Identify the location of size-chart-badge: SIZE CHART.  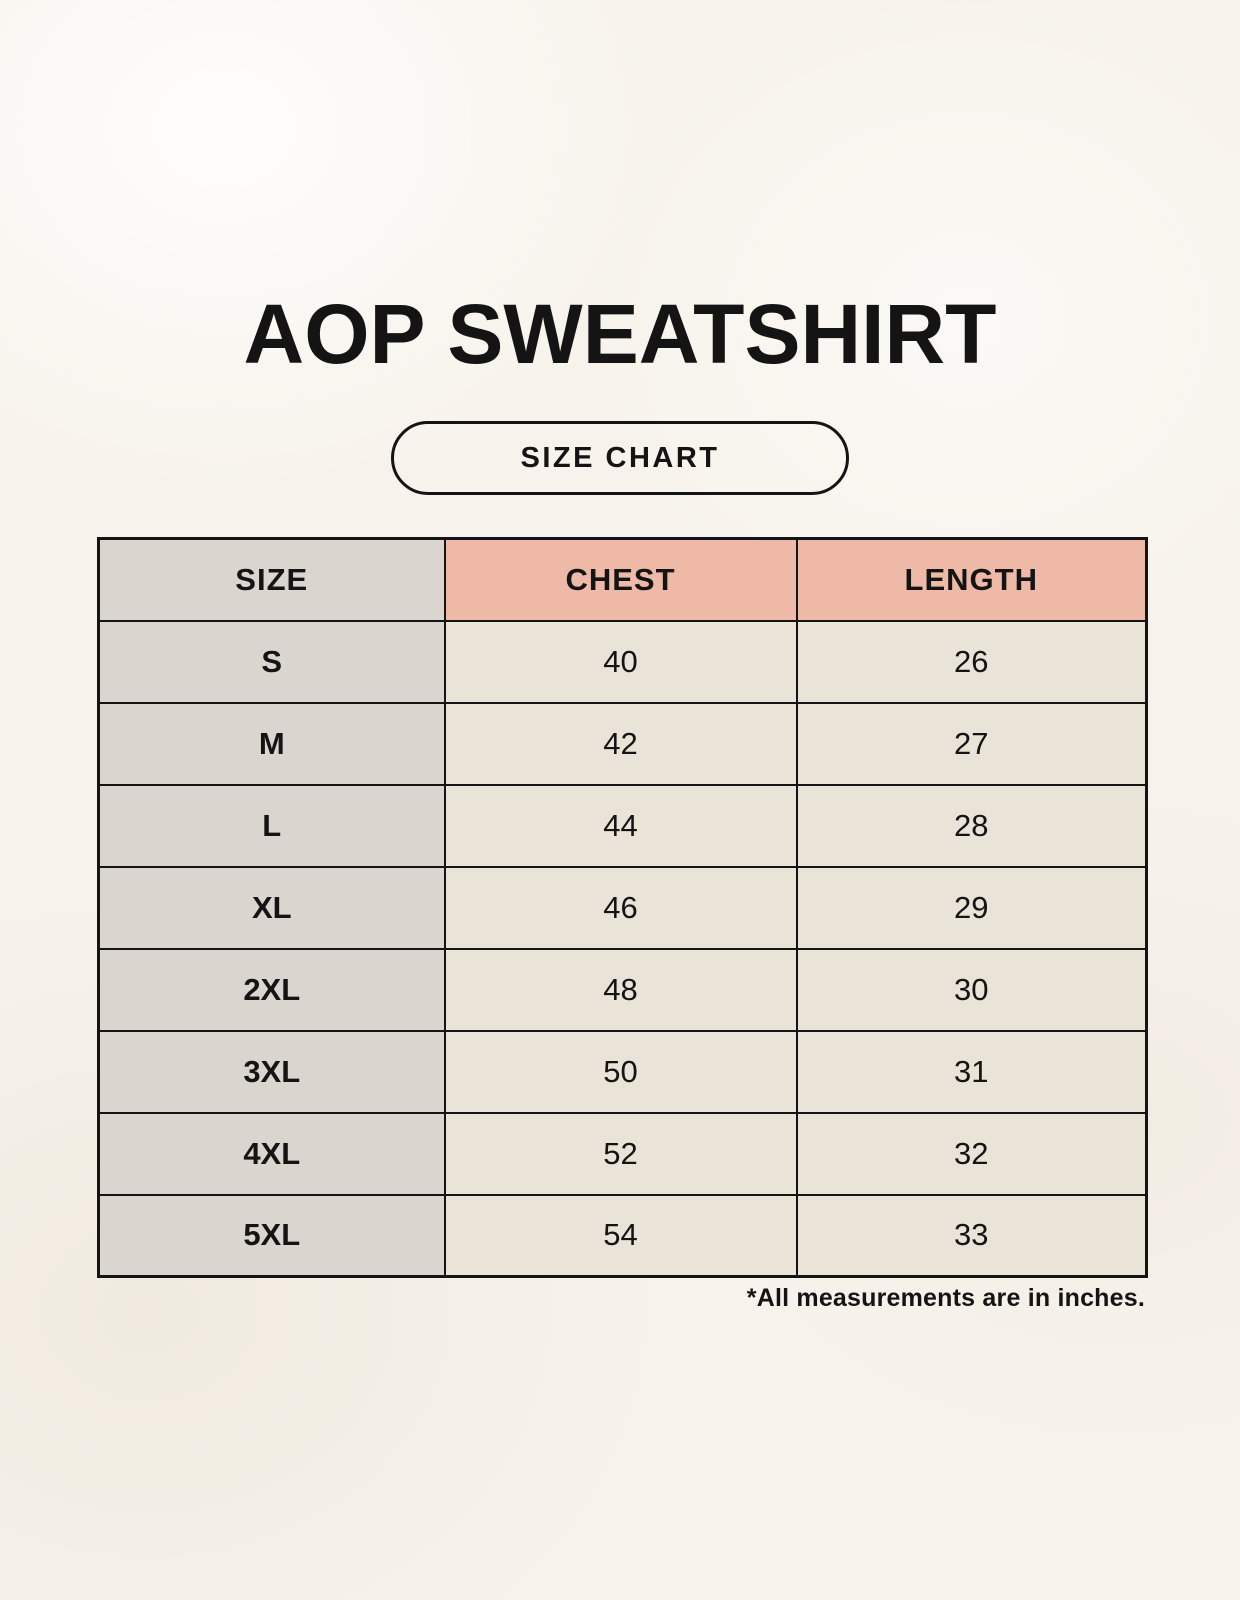
(620, 458).